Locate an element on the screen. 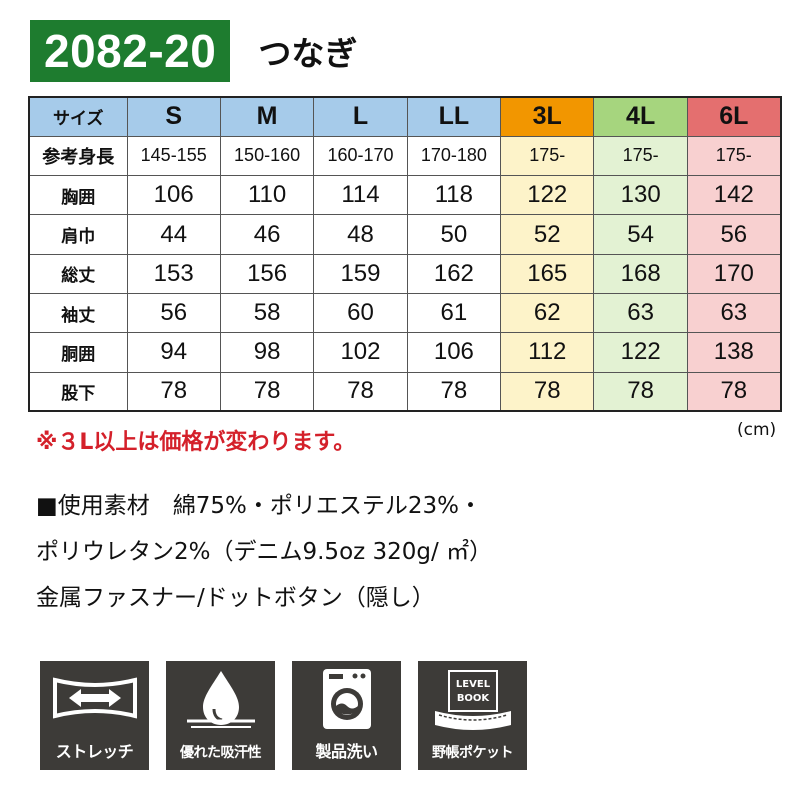 This screenshot has width=800, height=800. table-cell: 60 is located at coordinates (360, 313).